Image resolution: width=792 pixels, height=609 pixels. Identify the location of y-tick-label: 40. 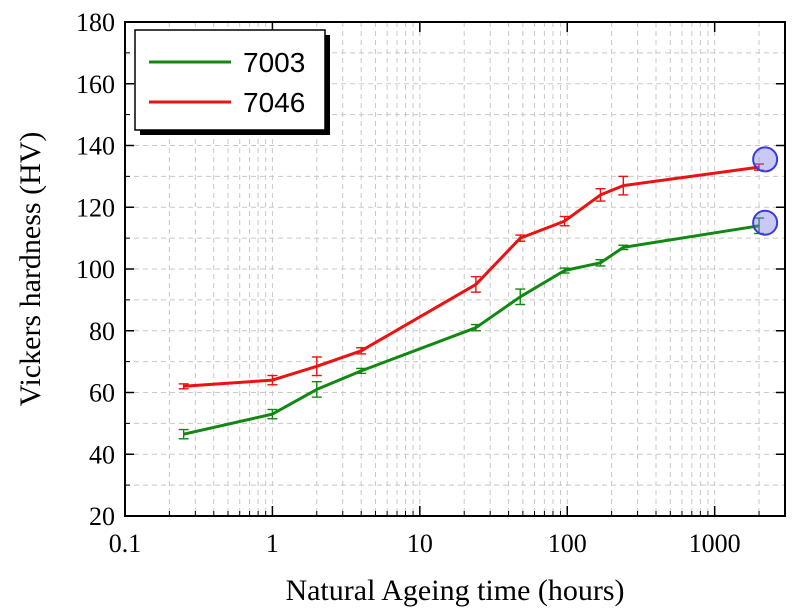
(102, 454).